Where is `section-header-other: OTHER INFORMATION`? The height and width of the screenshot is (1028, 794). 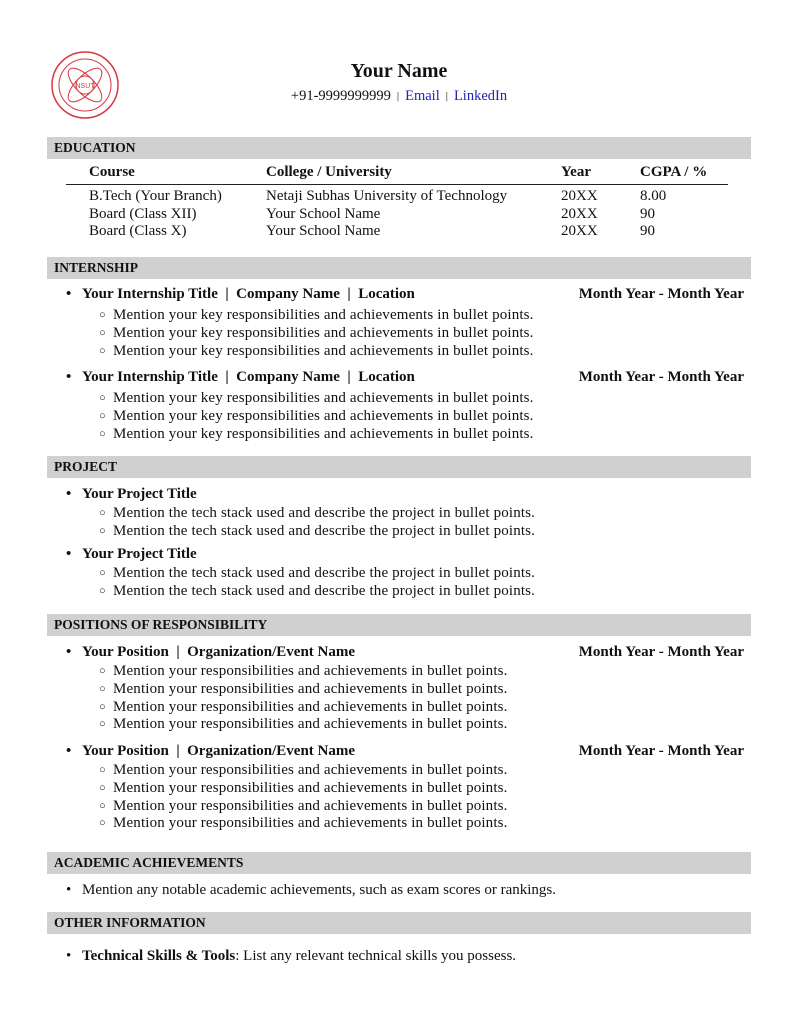 section-header-other: OTHER INFORMATION is located at coordinates (399, 923).